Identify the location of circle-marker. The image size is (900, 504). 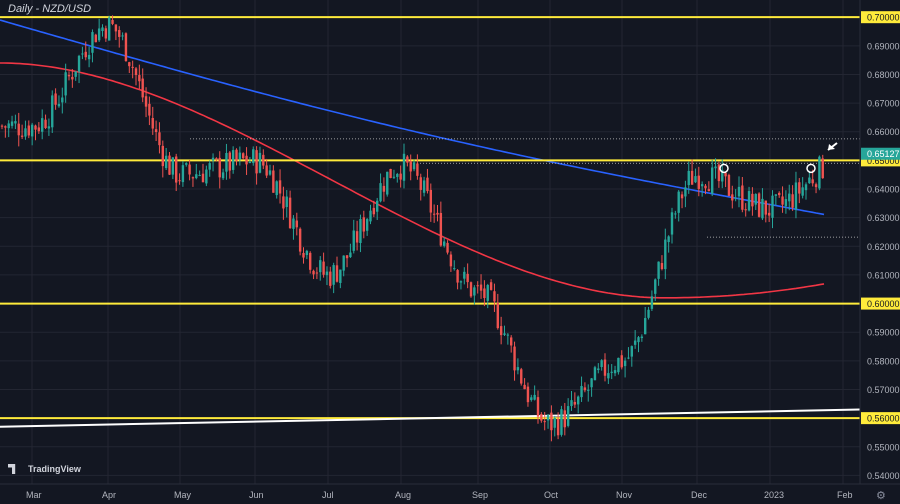
(724, 168).